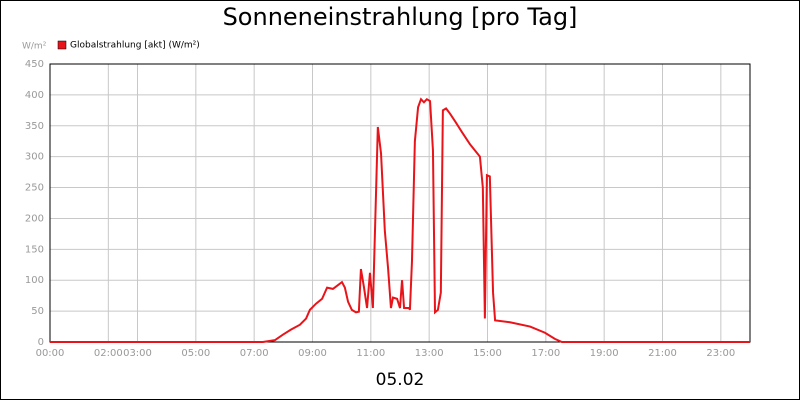 The width and height of the screenshot is (800, 400). Describe the element at coordinates (41, 342) in the screenshot. I see `y-tick-label: 0` at that location.